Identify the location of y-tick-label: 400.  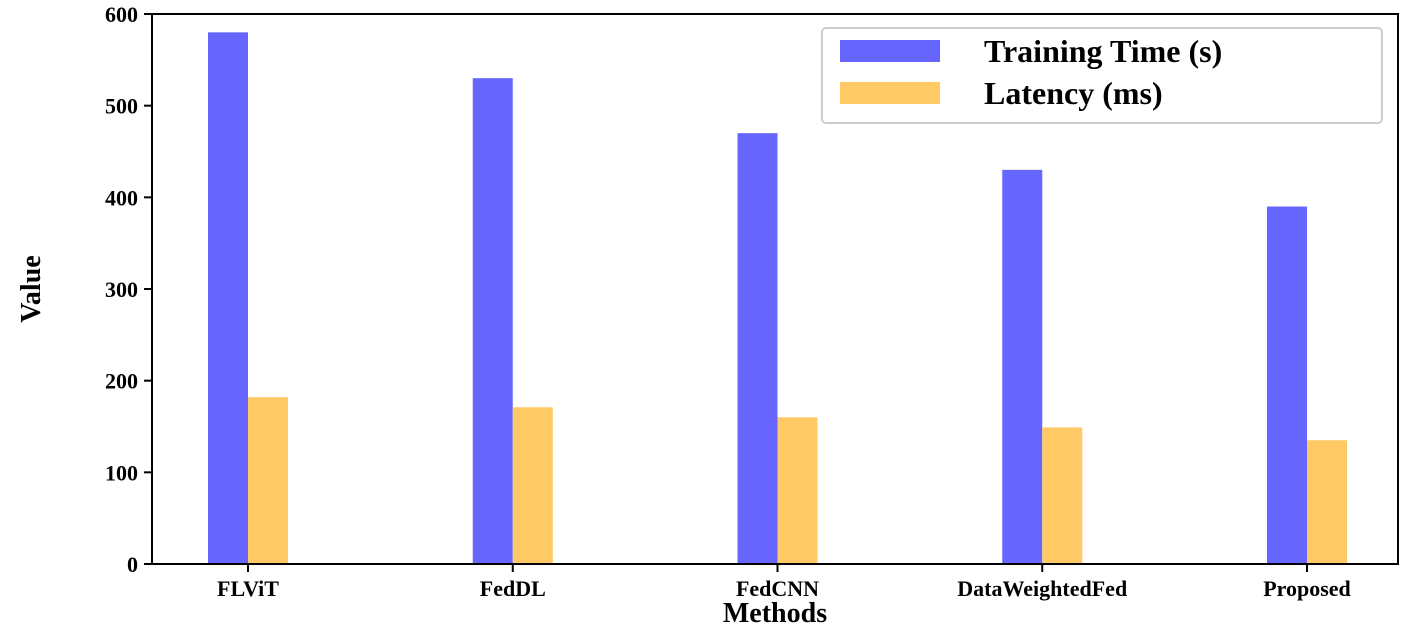
(121, 197).